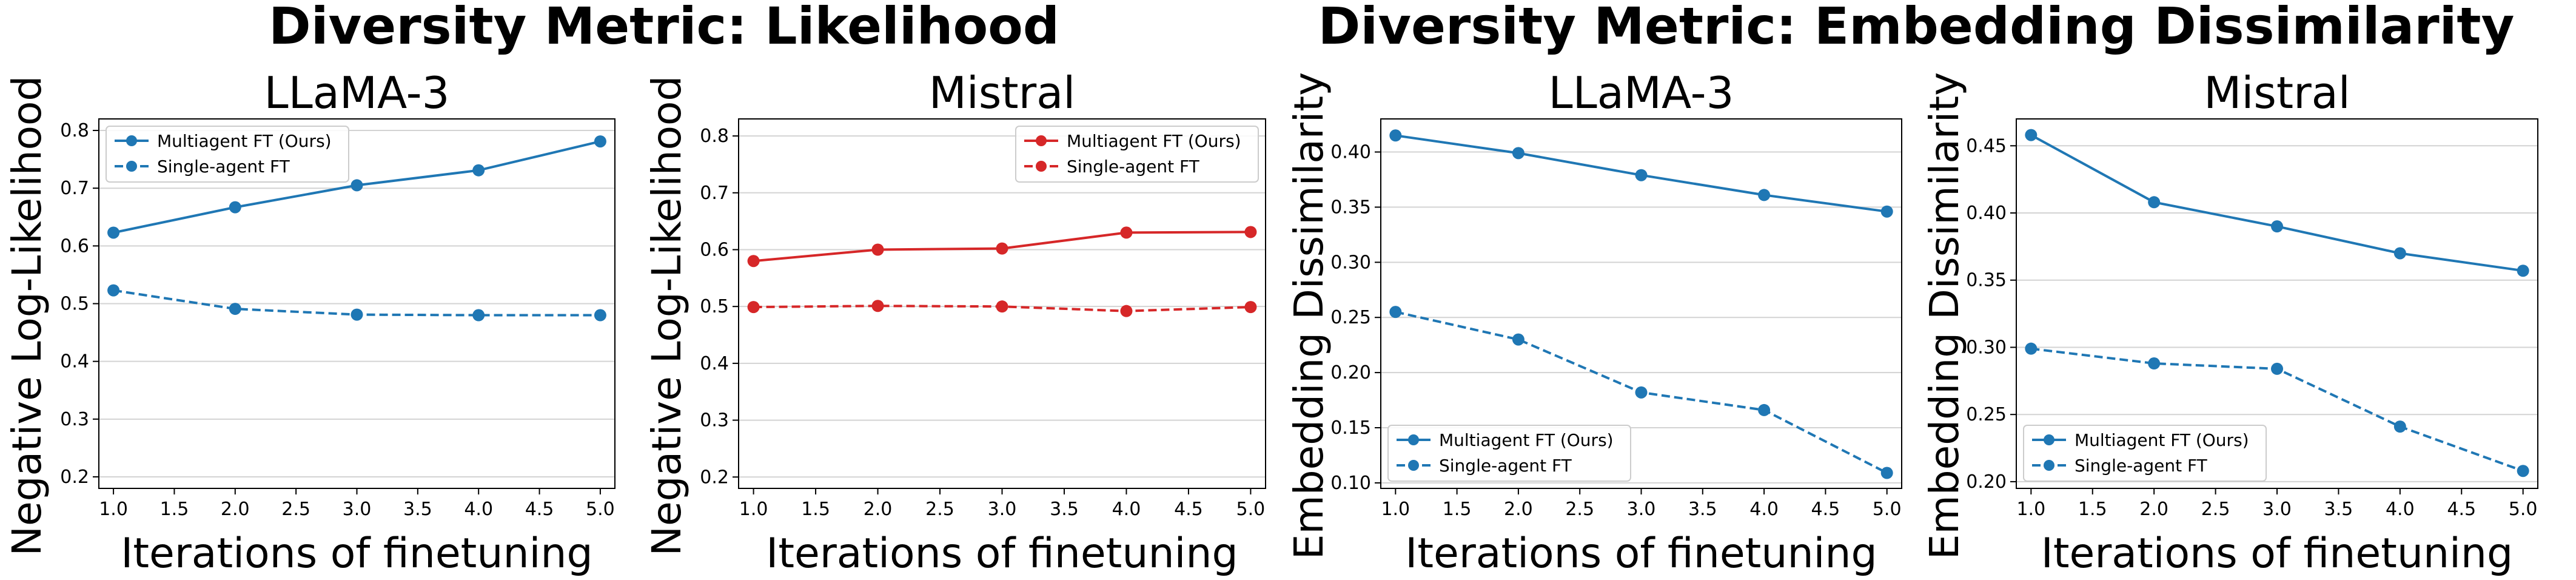 This screenshot has height=580, width=2576. What do you see at coordinates (1350, 483) in the screenshot?
I see `y-tick-label: 0.10` at bounding box center [1350, 483].